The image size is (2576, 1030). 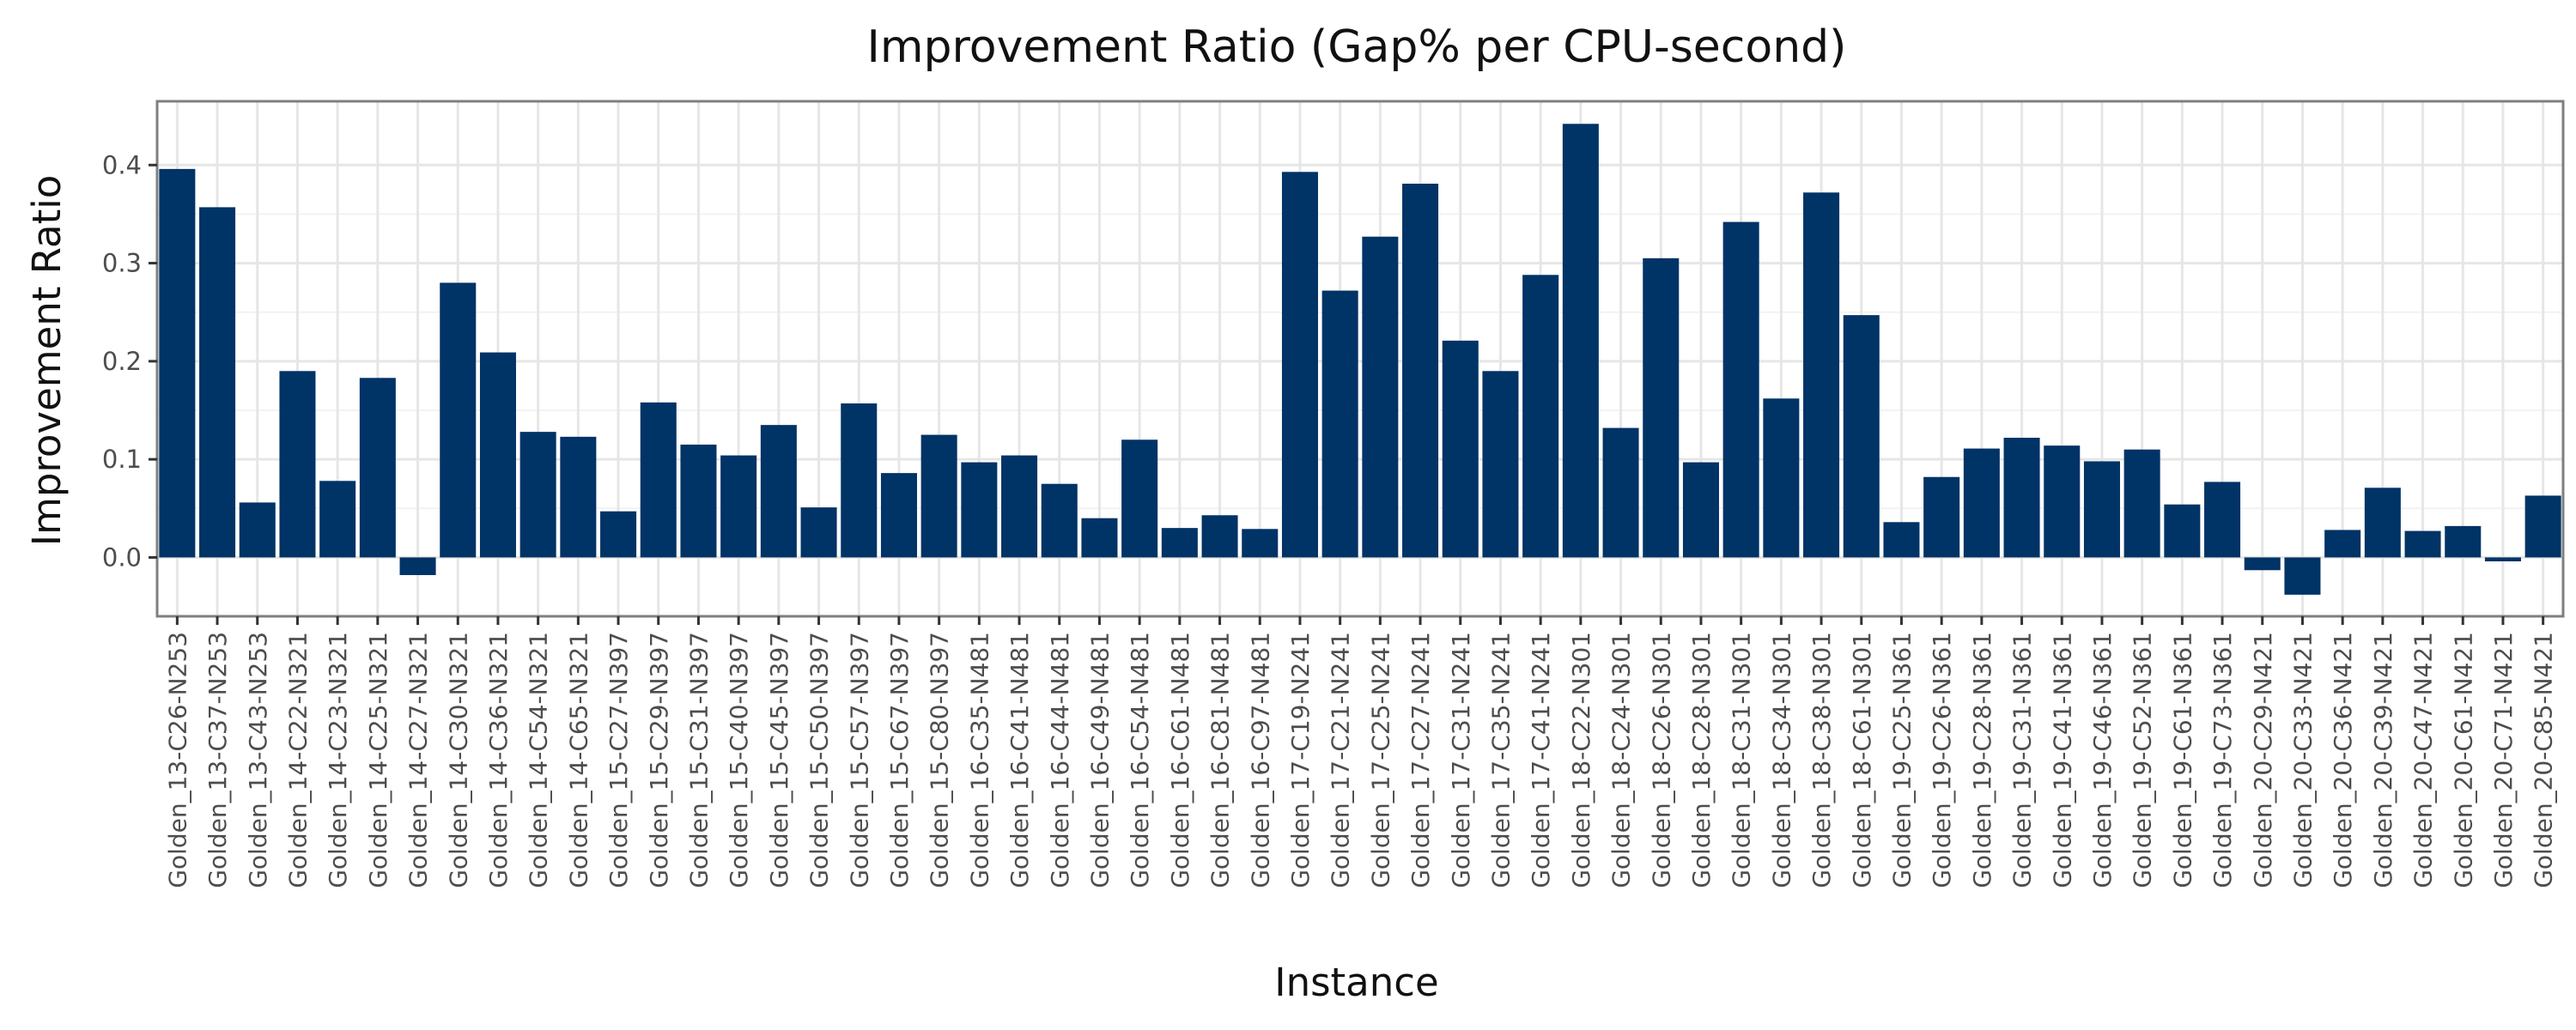 I want to click on bar: Golden_19-C25-N361: 0.036, so click(x=1902, y=540).